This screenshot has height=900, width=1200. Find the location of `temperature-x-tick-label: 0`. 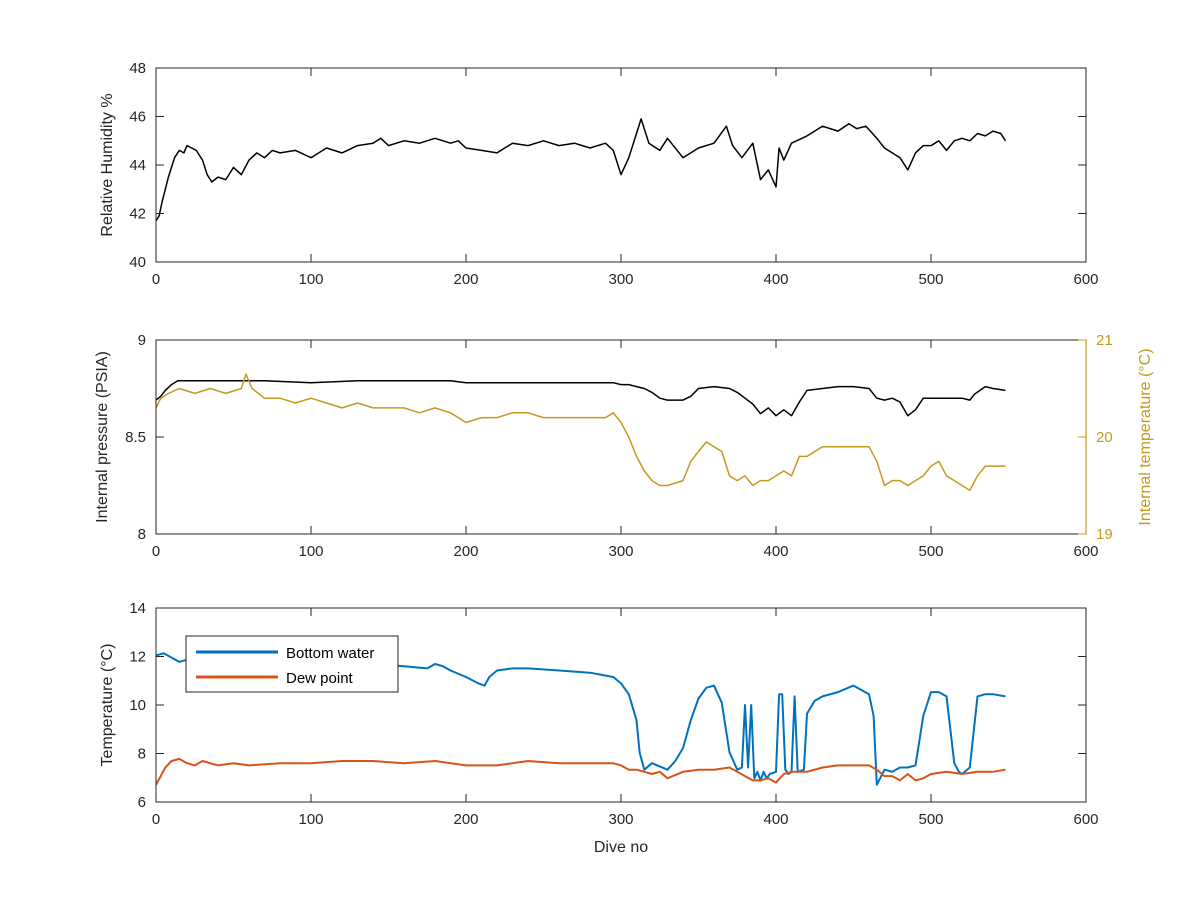

temperature-x-tick-label: 0 is located at coordinates (156, 819).